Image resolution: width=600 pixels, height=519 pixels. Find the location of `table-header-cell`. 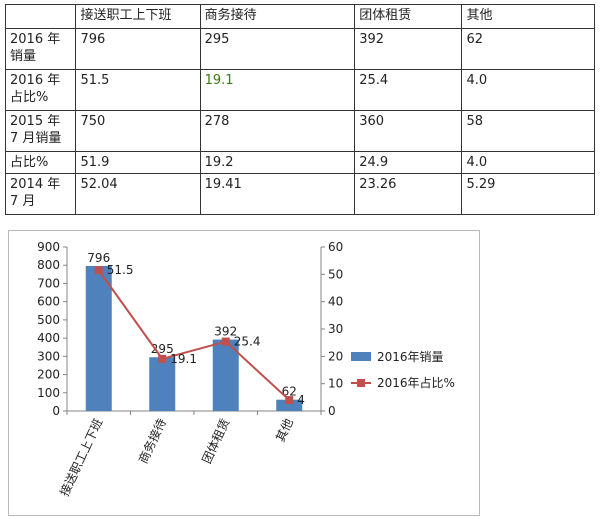

table-header-cell is located at coordinates (40, 16).